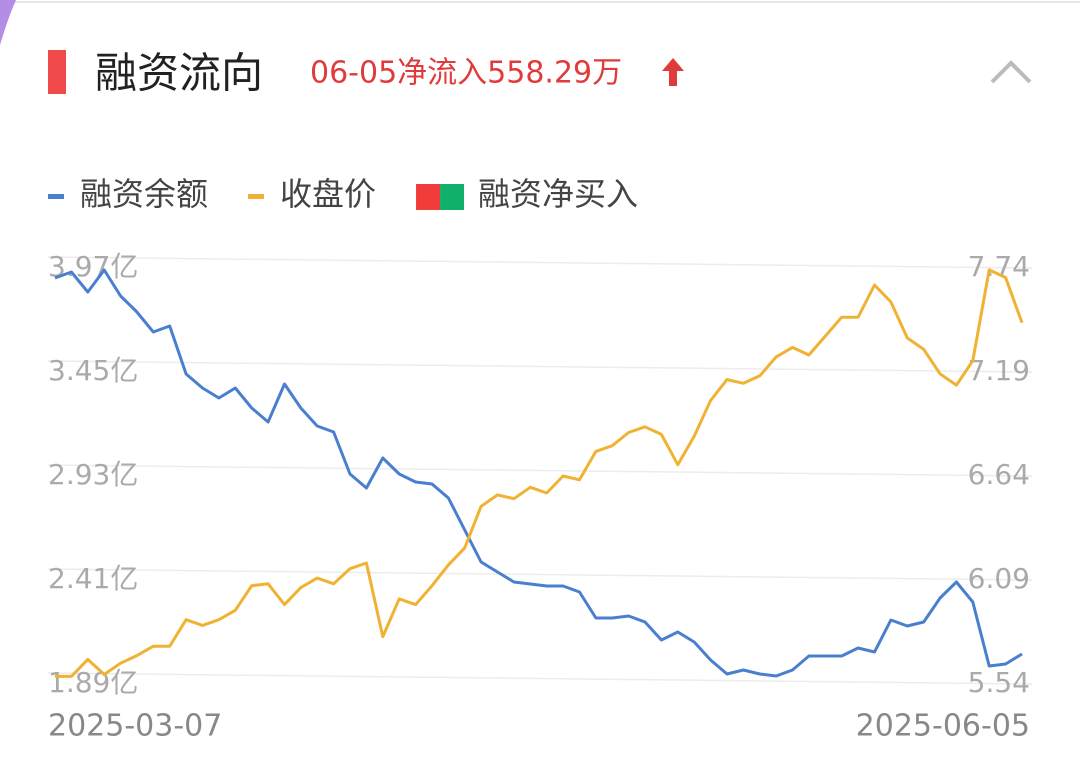  What do you see at coordinates (8, 22) in the screenshot?
I see `corner-decoration` at bounding box center [8, 22].